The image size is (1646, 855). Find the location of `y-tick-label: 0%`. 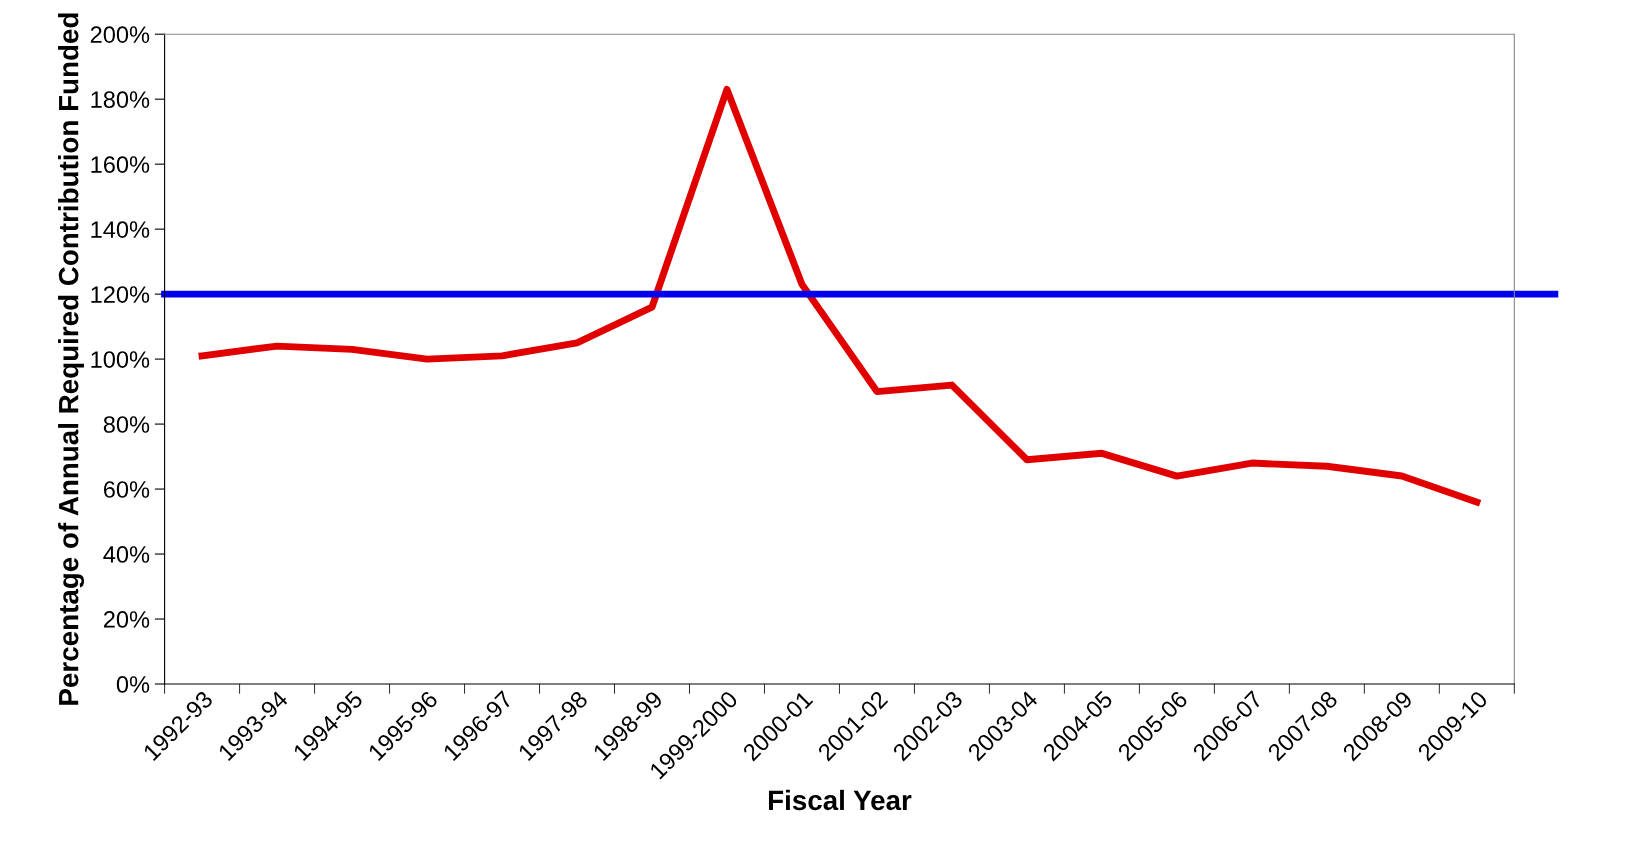

y-tick-label: 0% is located at coordinates (133, 684).